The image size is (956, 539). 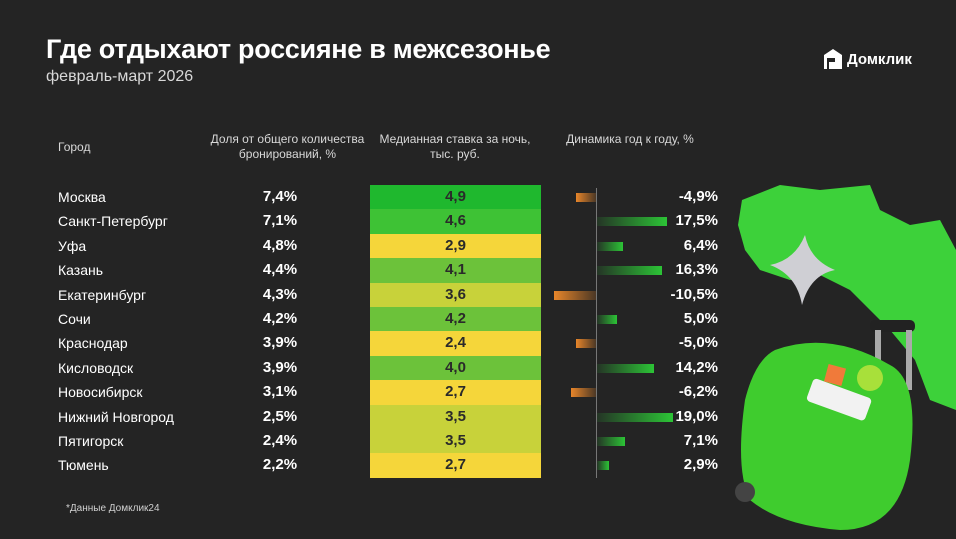 I want to click on dynamics-value: 5,0%, so click(x=700, y=318).